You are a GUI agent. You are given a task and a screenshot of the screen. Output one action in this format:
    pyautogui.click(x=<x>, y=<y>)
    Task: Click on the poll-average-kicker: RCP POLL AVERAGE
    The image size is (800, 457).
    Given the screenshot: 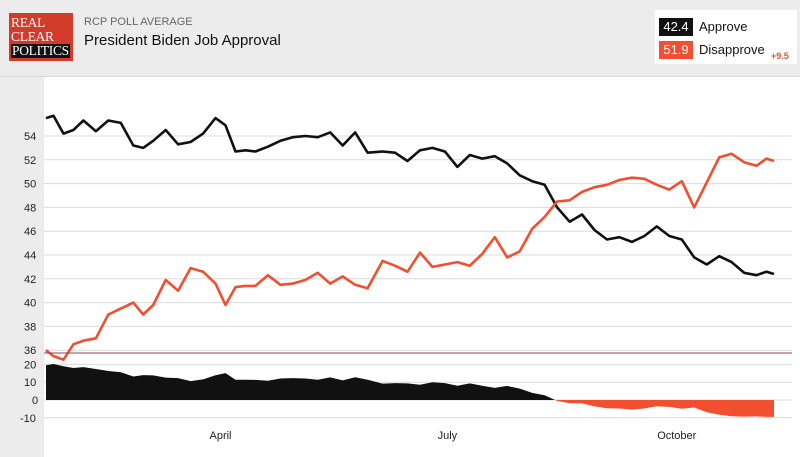 What is the action you would take?
    pyautogui.click(x=138, y=22)
    